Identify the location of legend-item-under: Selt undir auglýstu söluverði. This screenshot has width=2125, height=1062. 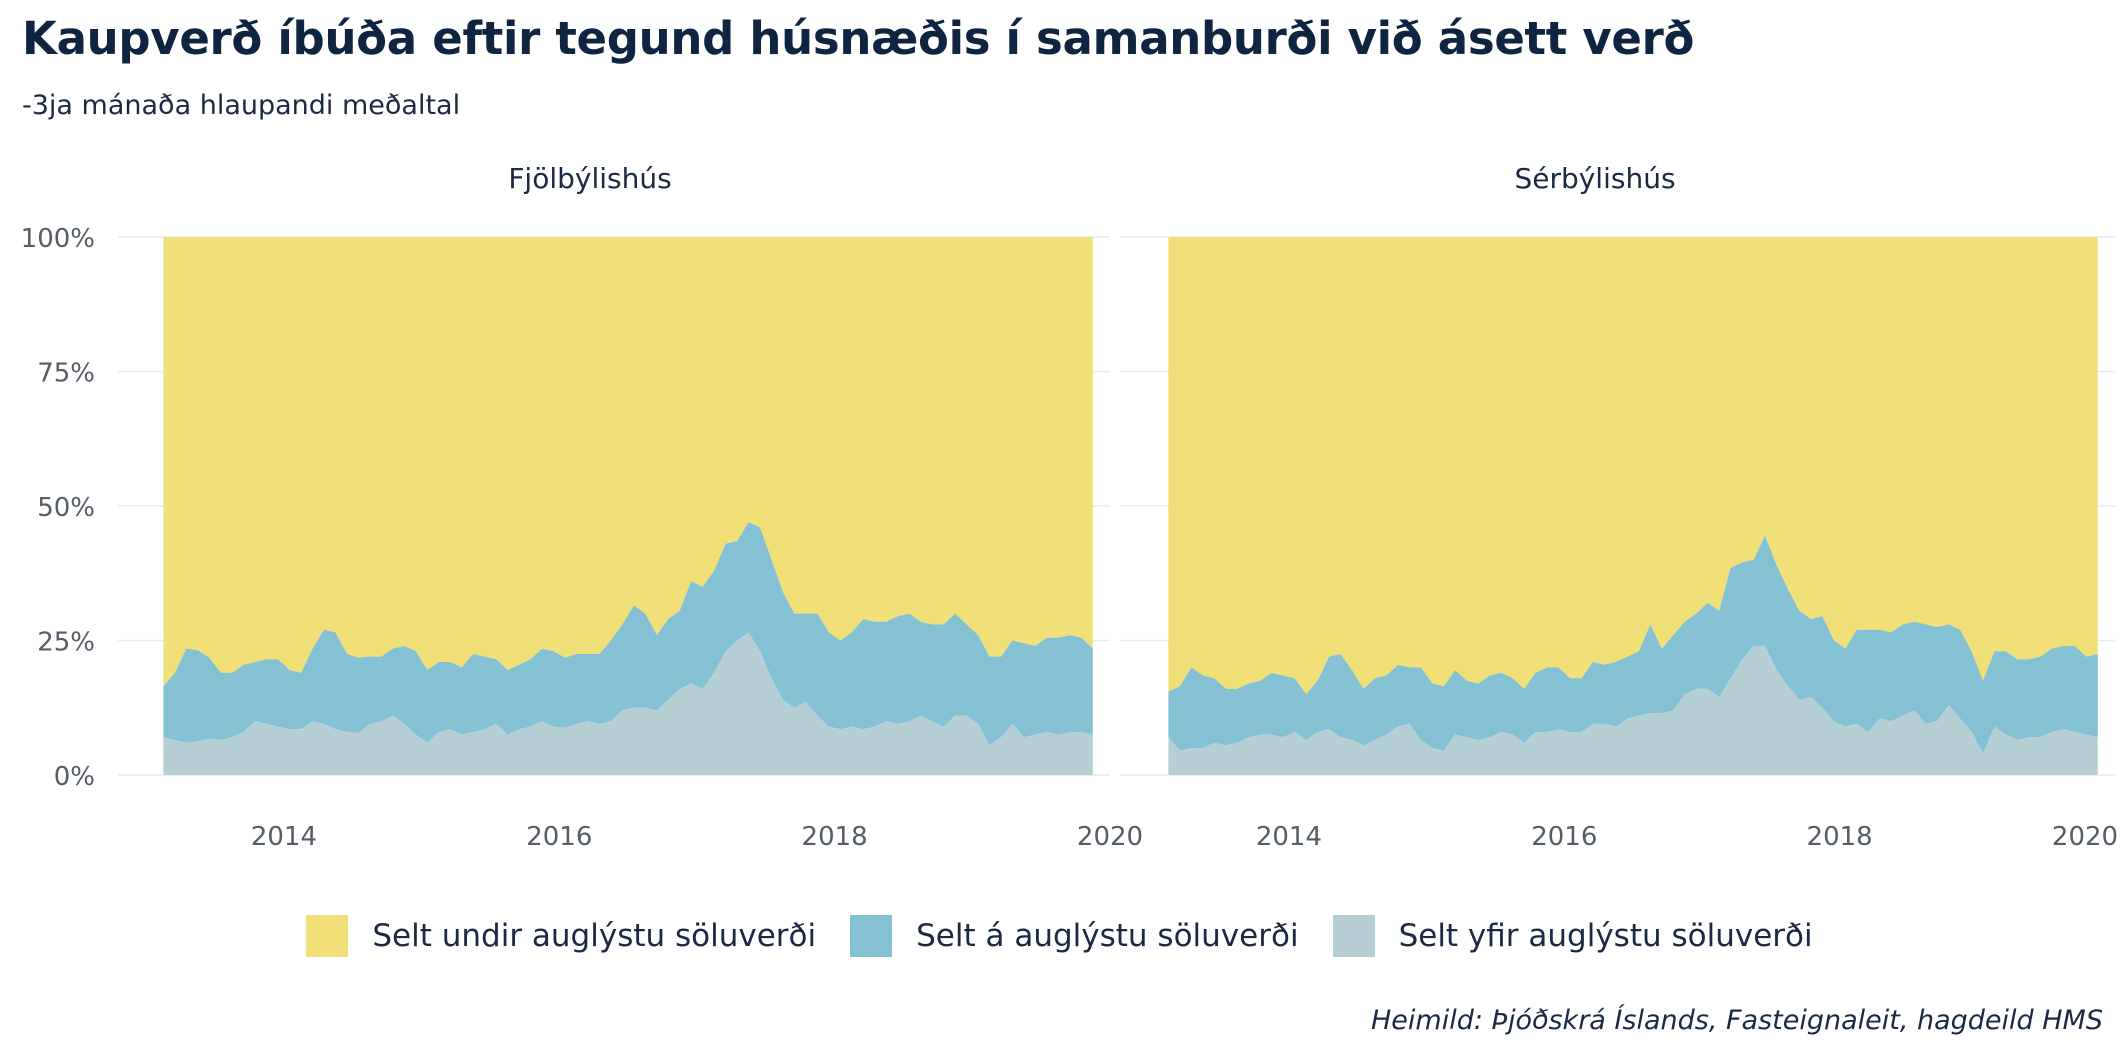
(561, 936).